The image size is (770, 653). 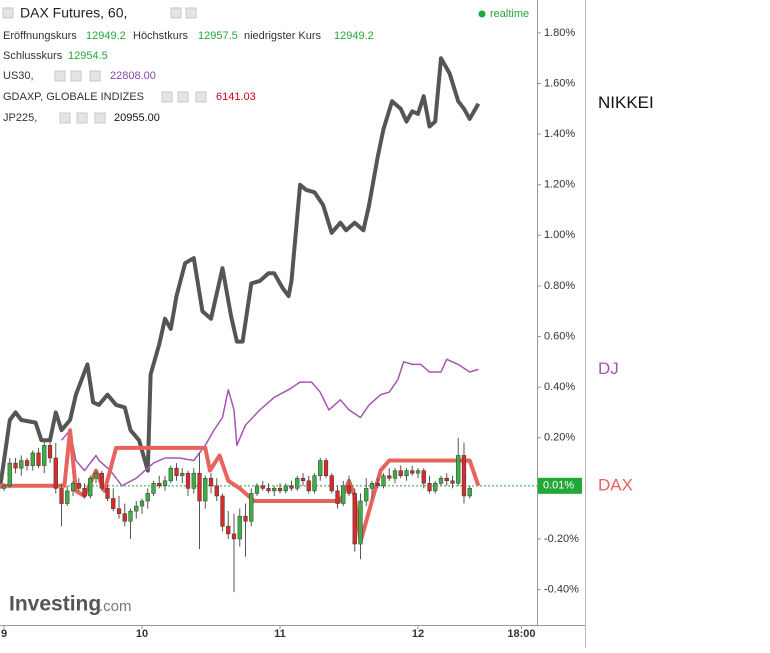 I want to click on symbol-name: GDAXP, GLOBALE INDIZES, so click(x=73, y=97).